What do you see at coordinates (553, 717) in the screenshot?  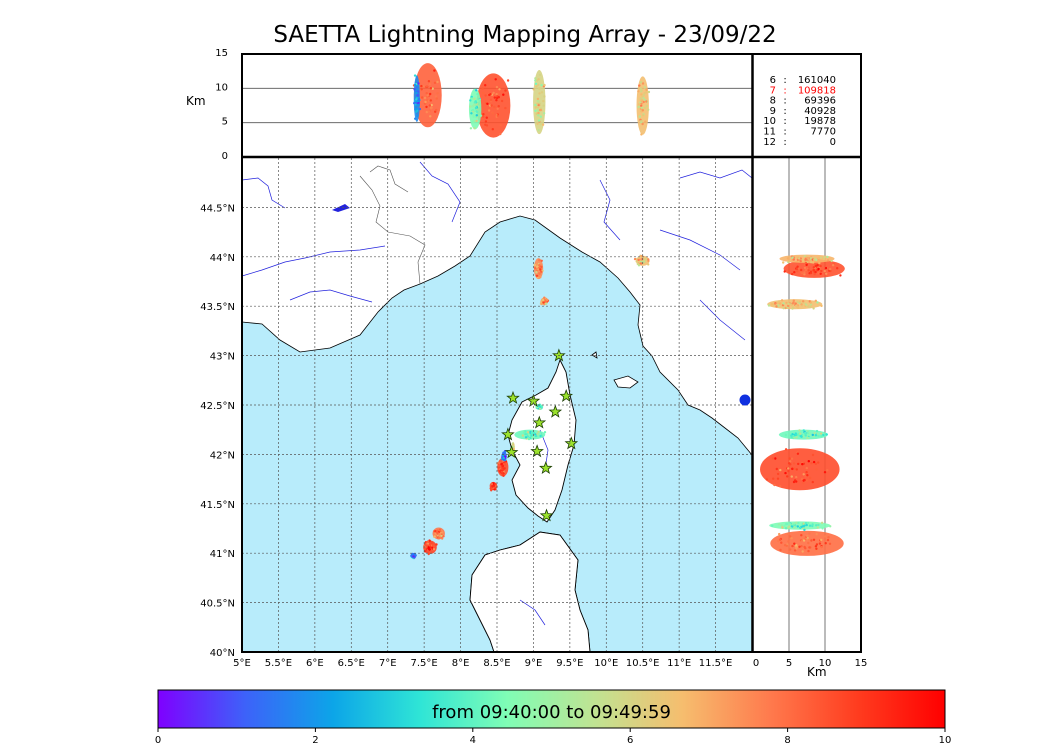 I see `colorbar: 0 2 4 6 8 10` at bounding box center [553, 717].